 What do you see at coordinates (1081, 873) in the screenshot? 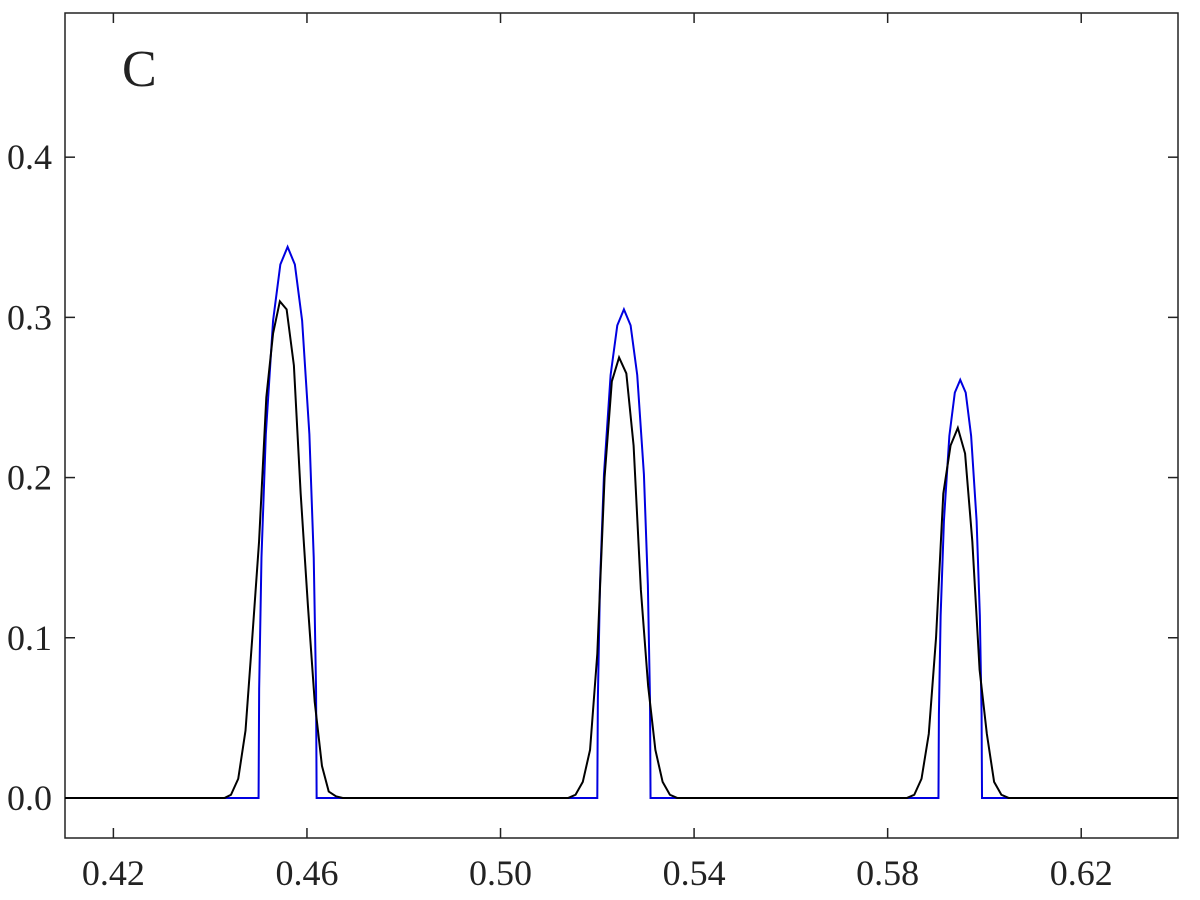
I see `x-tick-label: 0.62` at bounding box center [1081, 873].